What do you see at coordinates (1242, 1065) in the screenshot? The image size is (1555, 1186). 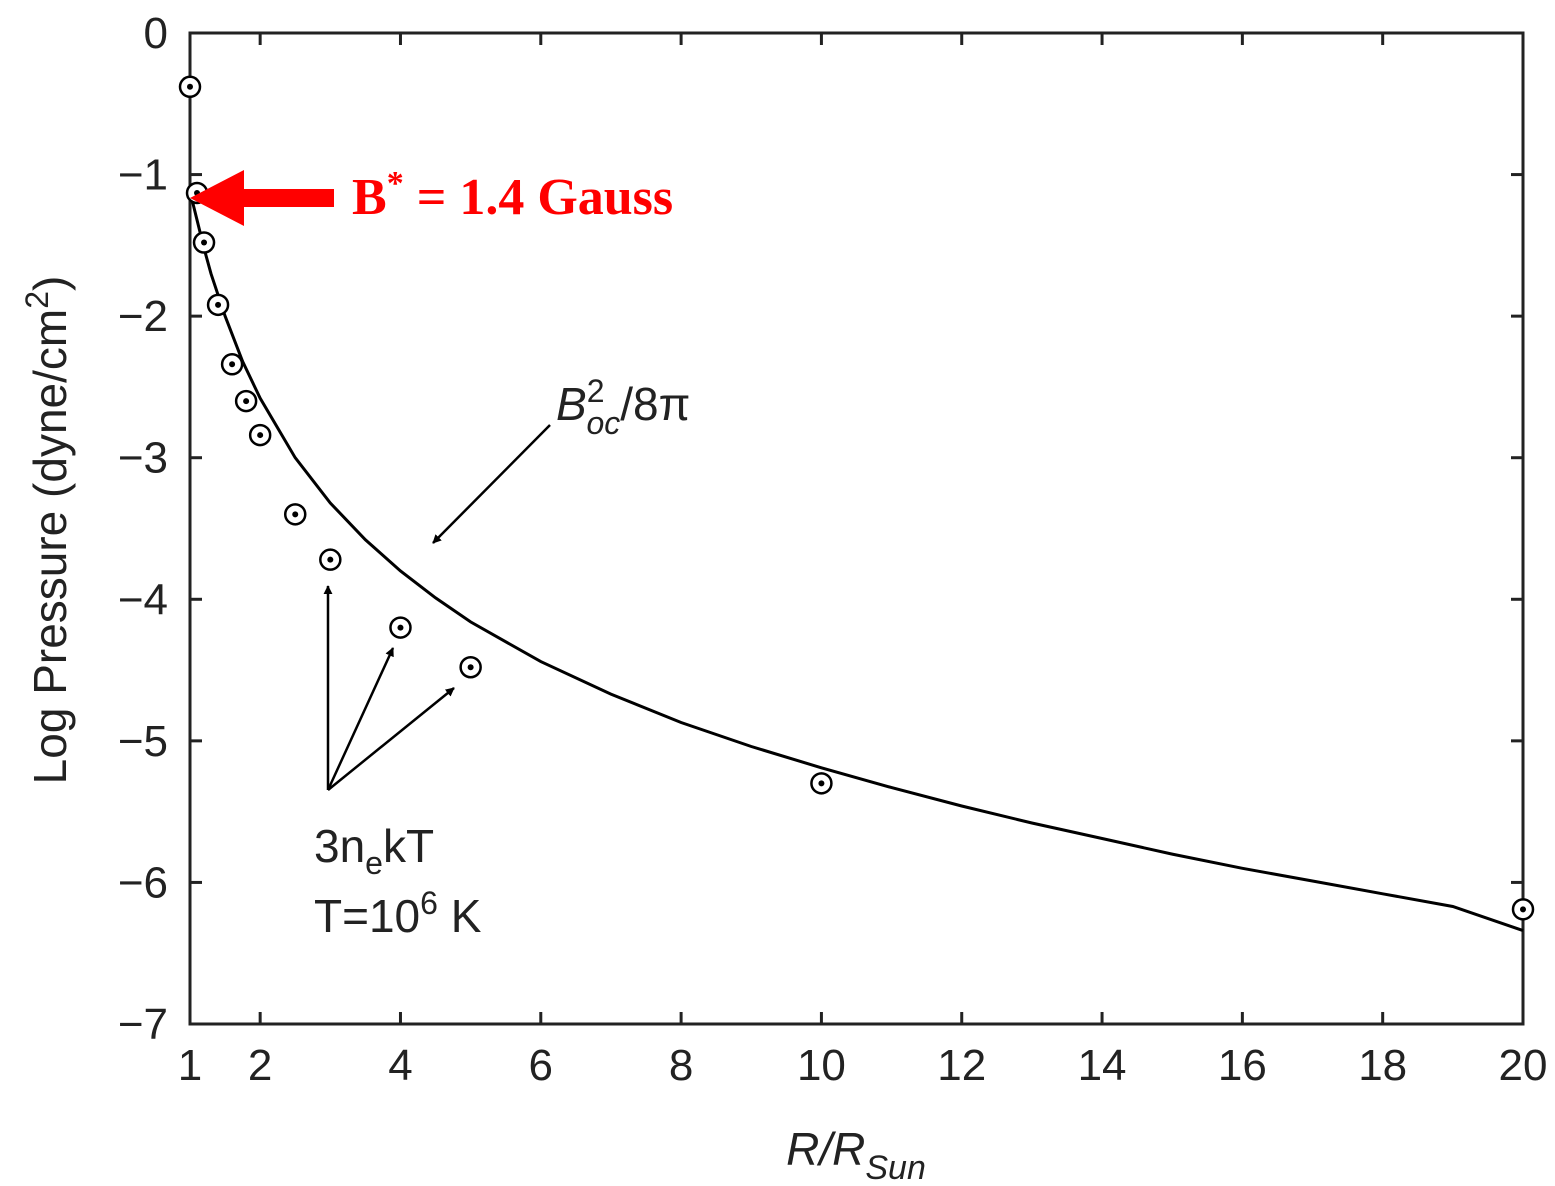 I see `x-tick-label-8: 16` at bounding box center [1242, 1065].